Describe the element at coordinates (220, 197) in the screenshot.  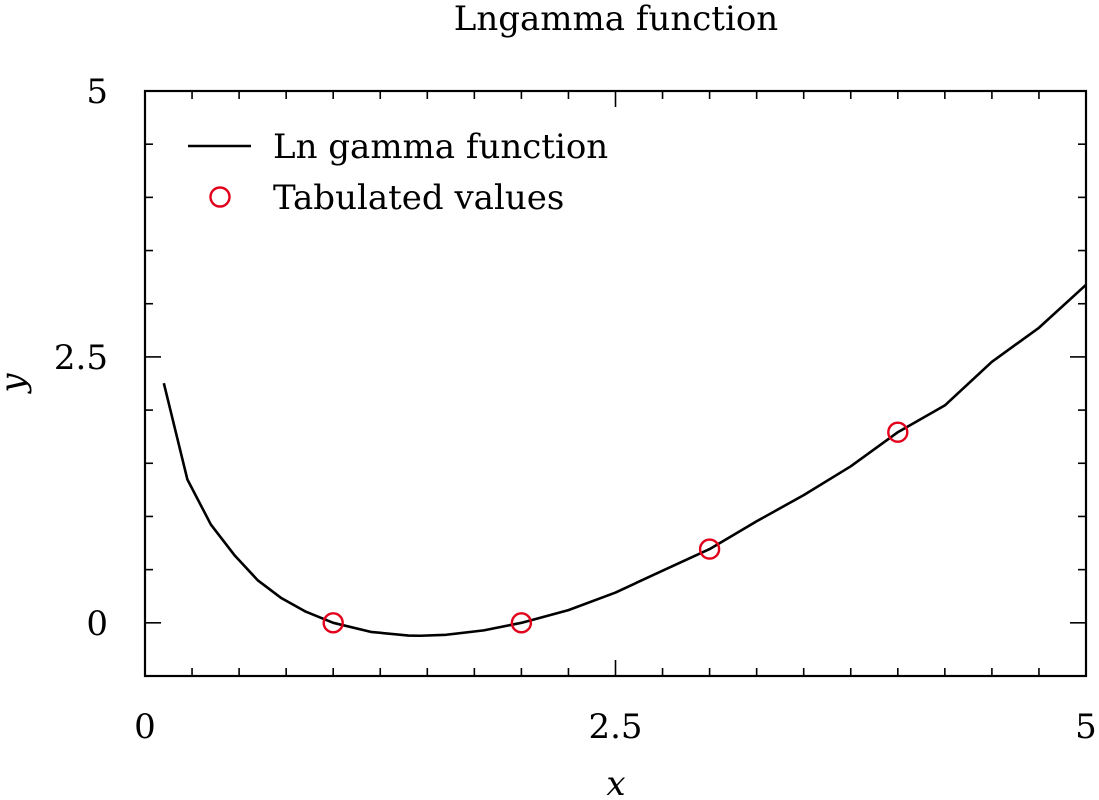
I see `legend-marker-swatch` at that location.